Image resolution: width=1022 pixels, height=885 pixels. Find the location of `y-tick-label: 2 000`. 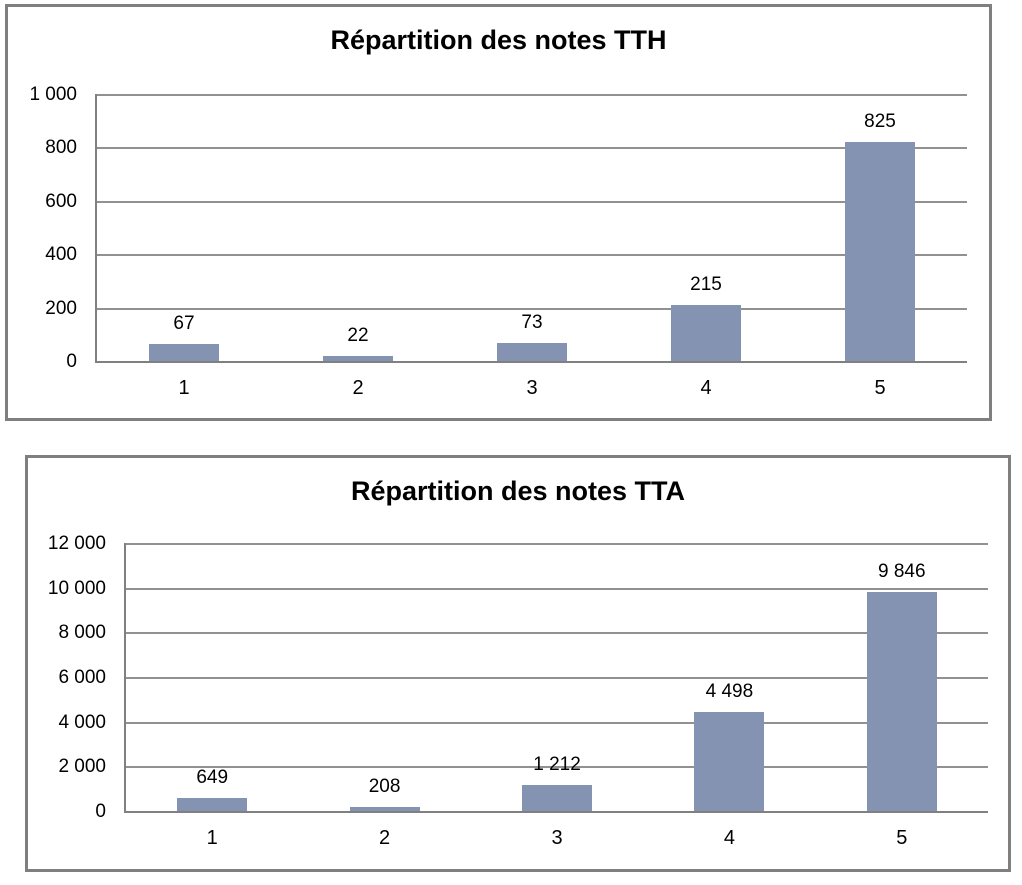

y-tick-label: 2 000 is located at coordinates (82, 767).